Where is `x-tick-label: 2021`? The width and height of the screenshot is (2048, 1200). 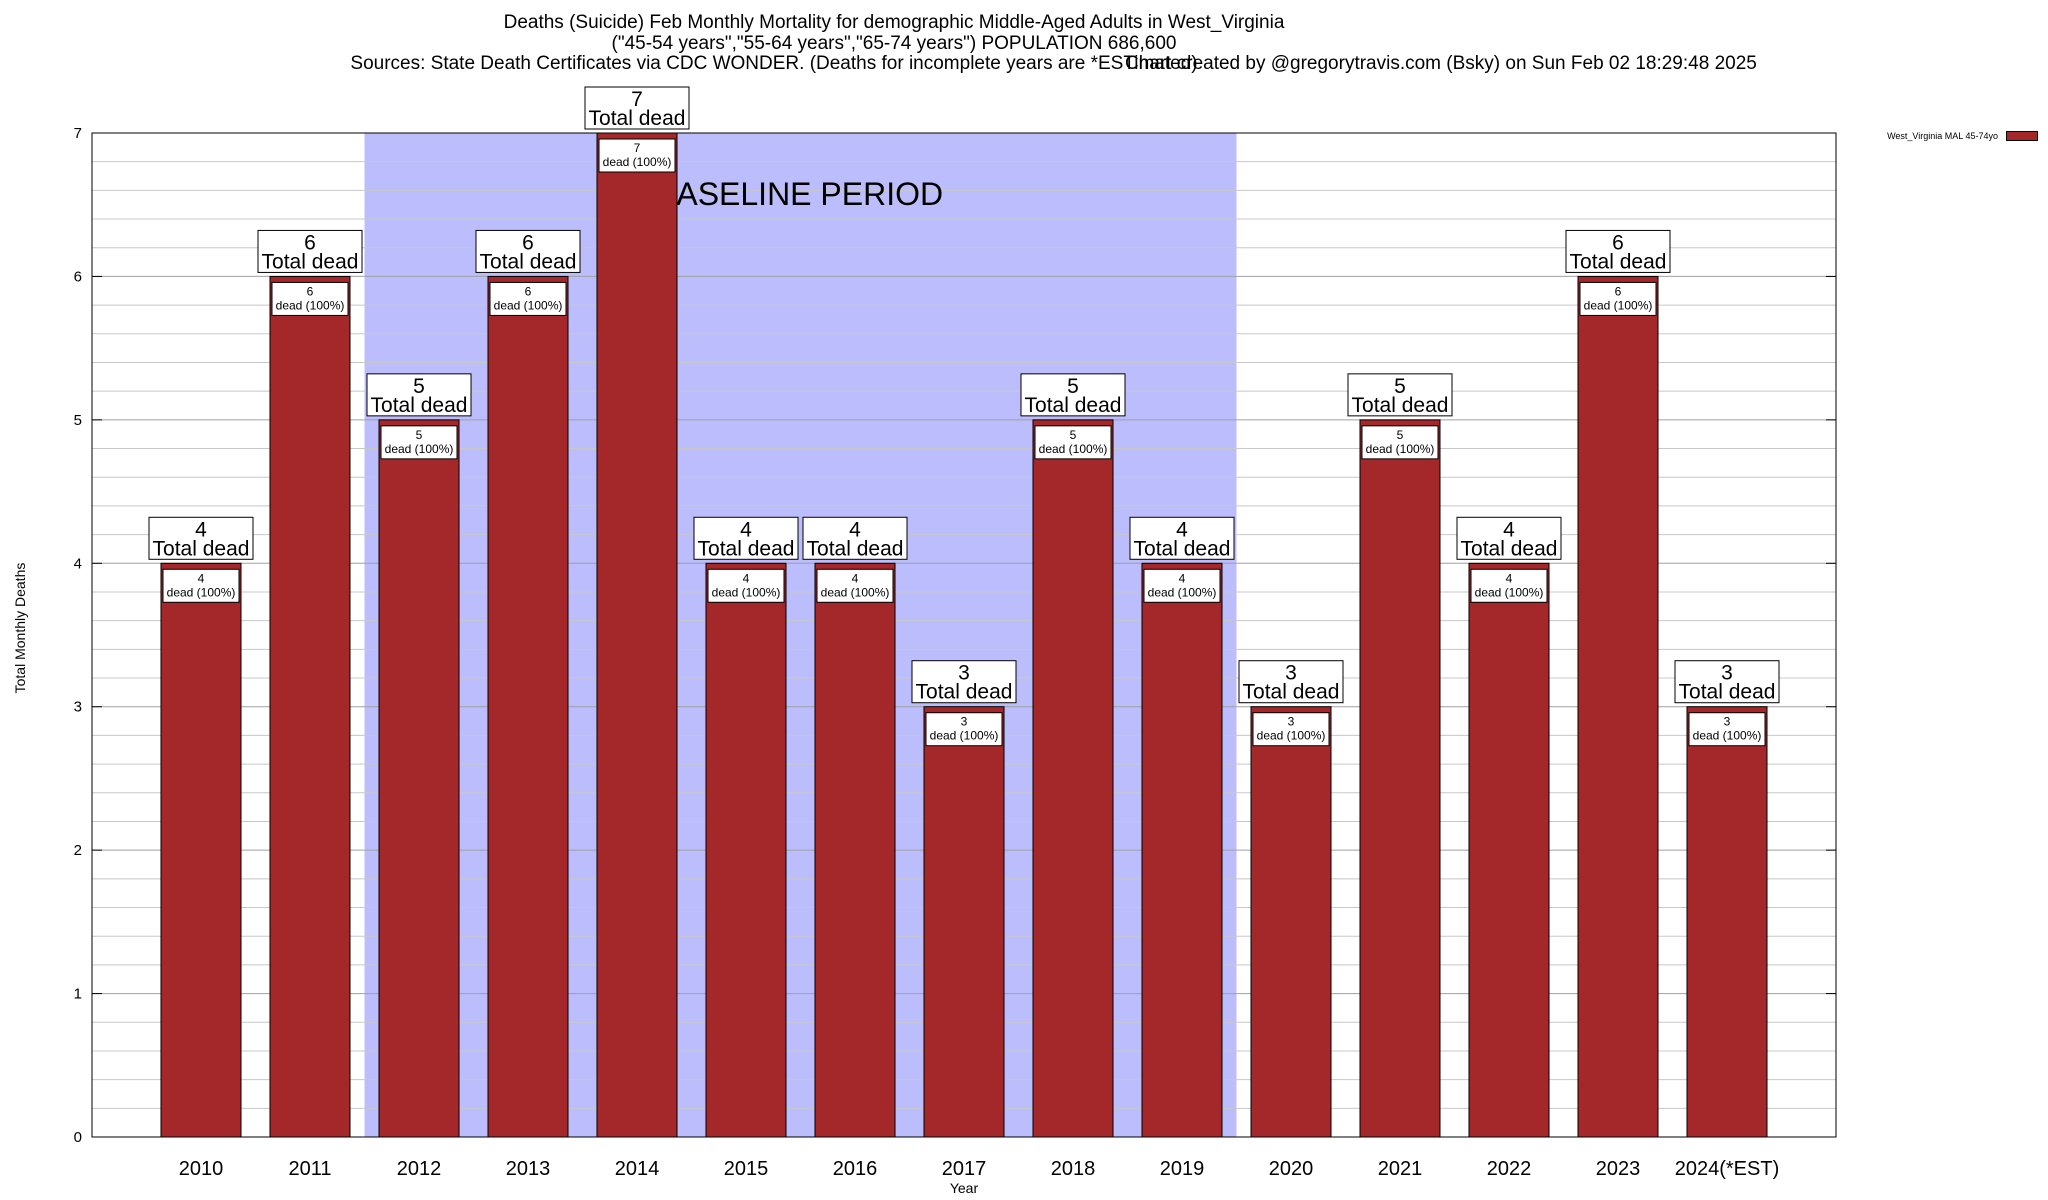 x-tick-label: 2021 is located at coordinates (1400, 1169).